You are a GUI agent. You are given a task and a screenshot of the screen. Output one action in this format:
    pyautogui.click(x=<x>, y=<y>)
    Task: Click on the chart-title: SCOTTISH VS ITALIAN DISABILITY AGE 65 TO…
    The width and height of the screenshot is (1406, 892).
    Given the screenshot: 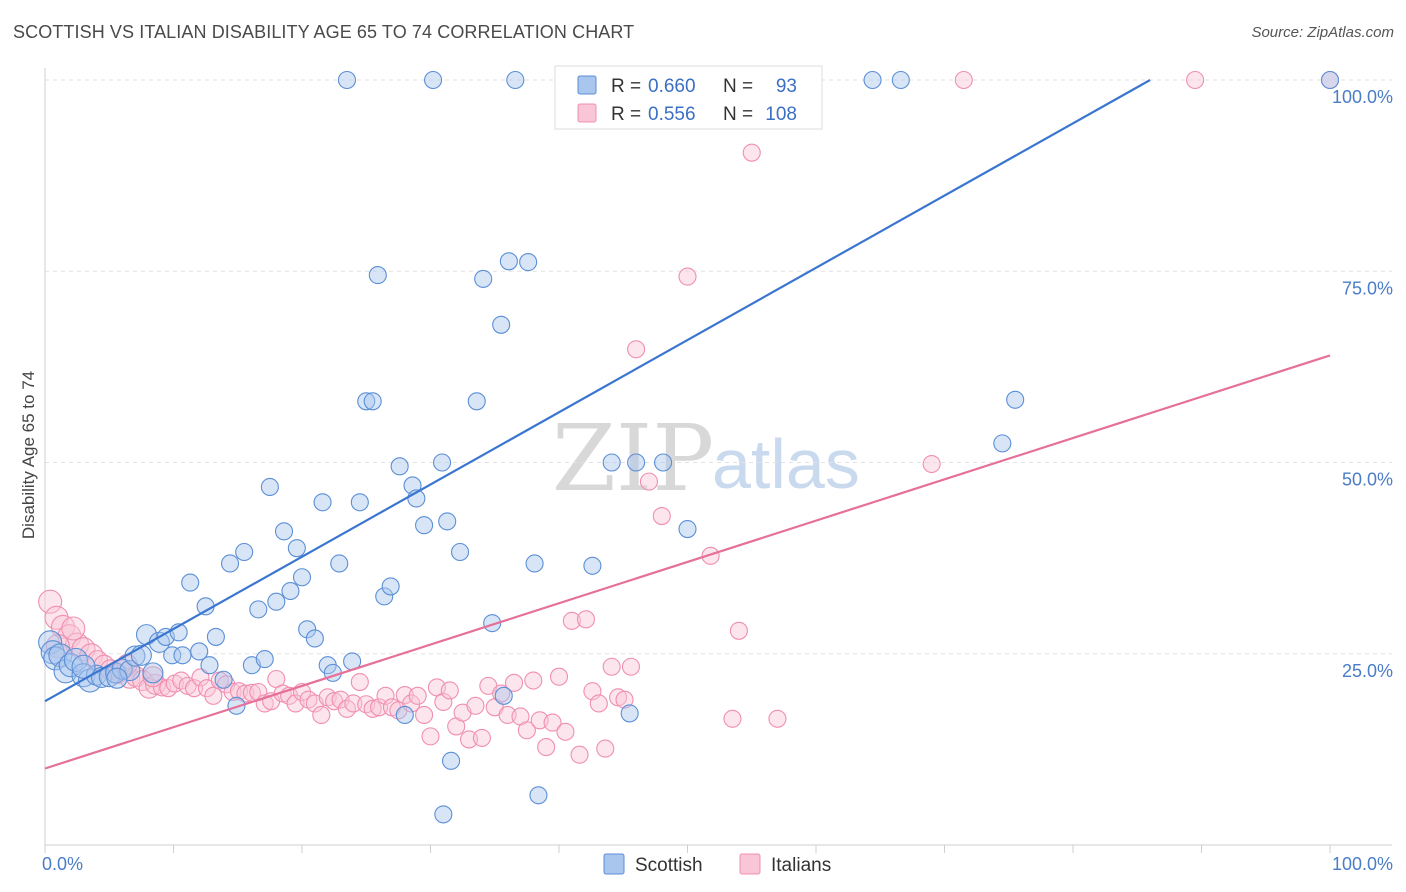 What is the action you would take?
    pyautogui.click(x=324, y=32)
    